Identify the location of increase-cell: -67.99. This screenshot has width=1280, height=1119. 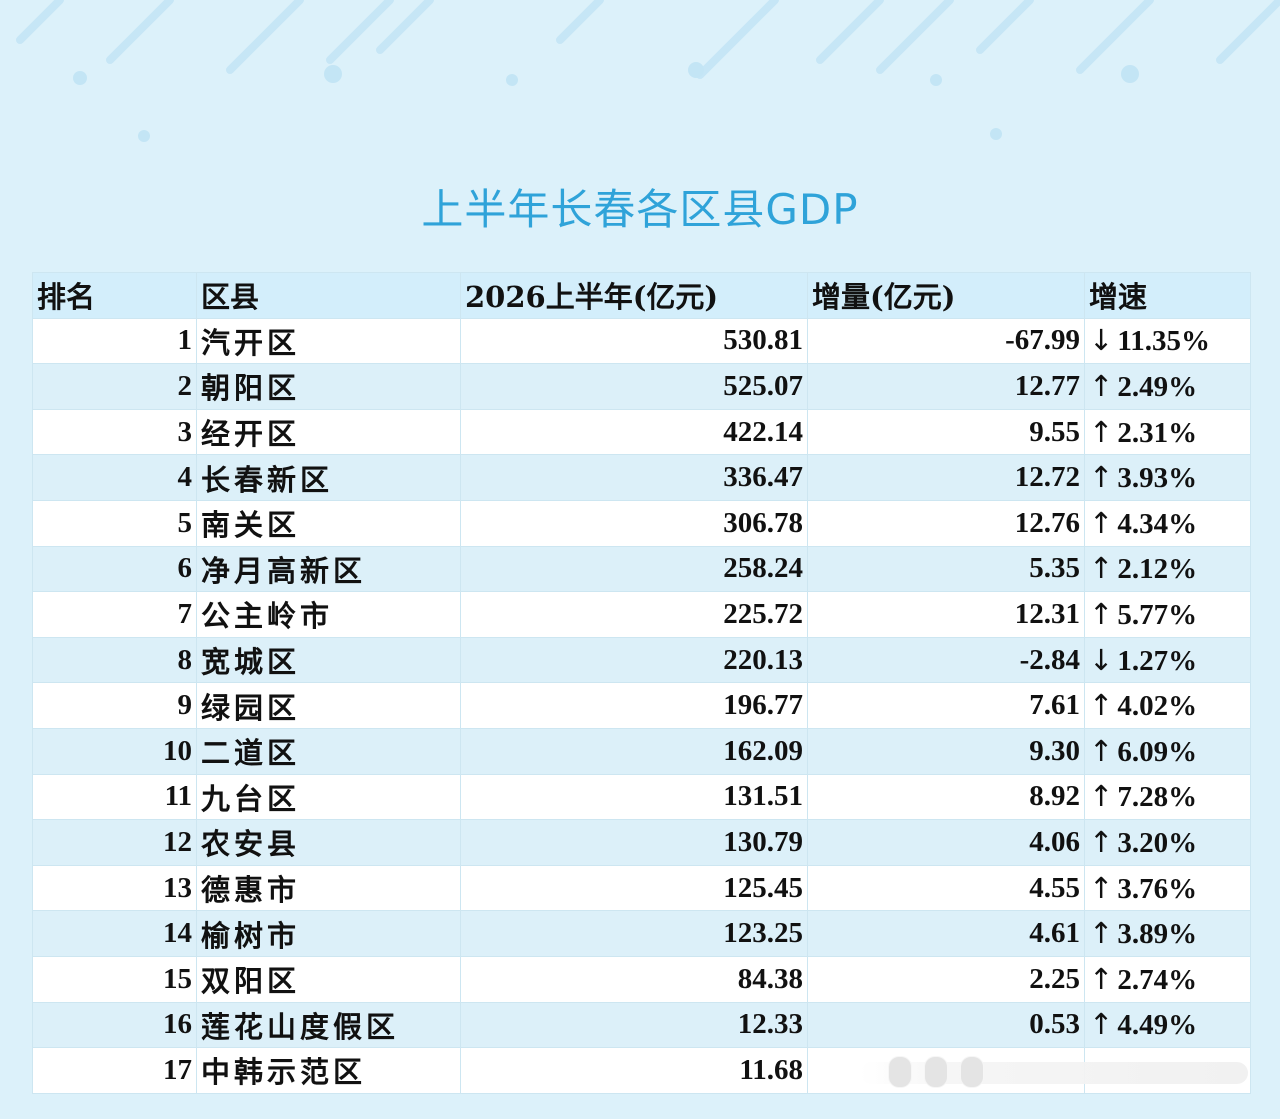
(946, 341).